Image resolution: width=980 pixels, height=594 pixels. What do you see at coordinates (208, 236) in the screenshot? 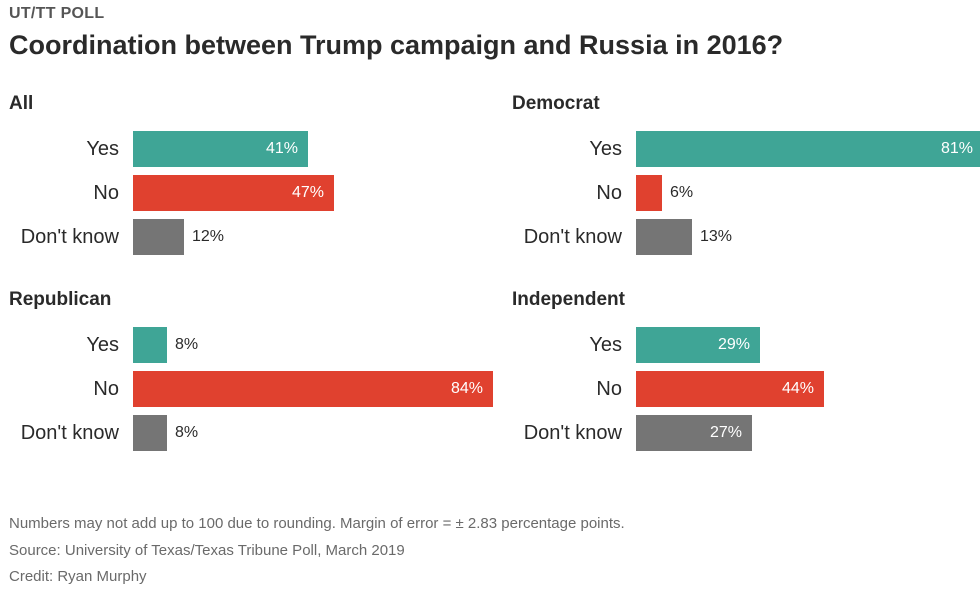
I see `value-label: 12%` at bounding box center [208, 236].